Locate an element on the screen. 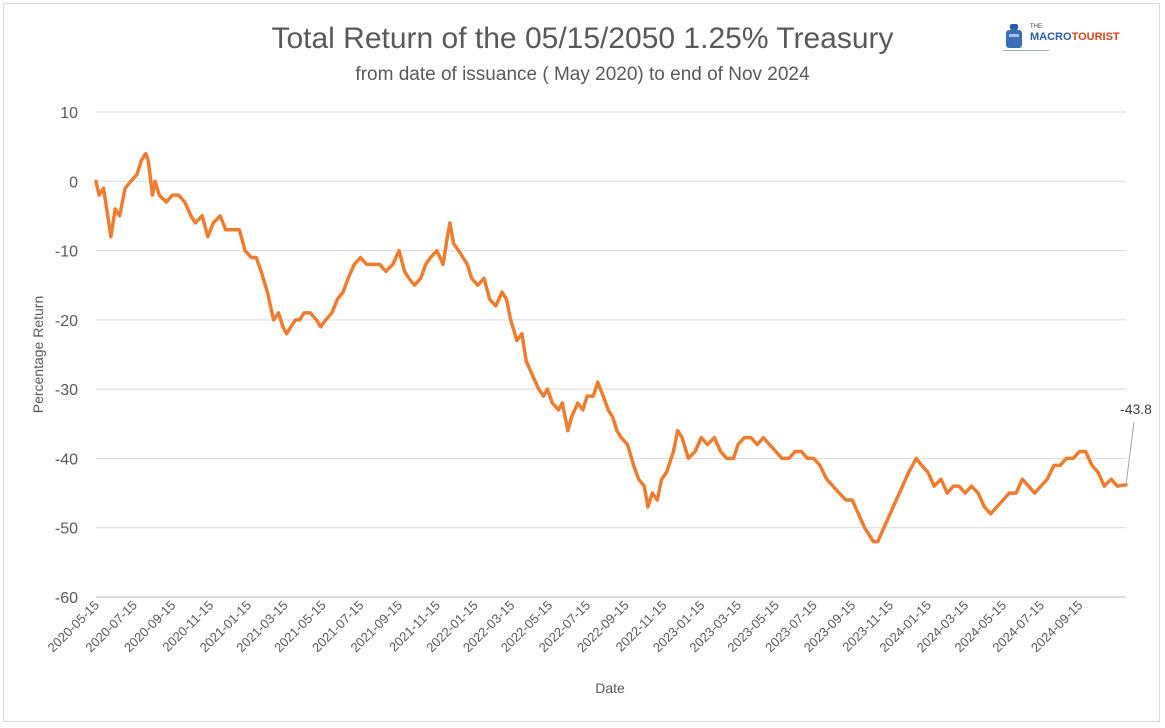 The height and width of the screenshot is (728, 1165). logo-word-macro: MACRO is located at coordinates (1051, 37).